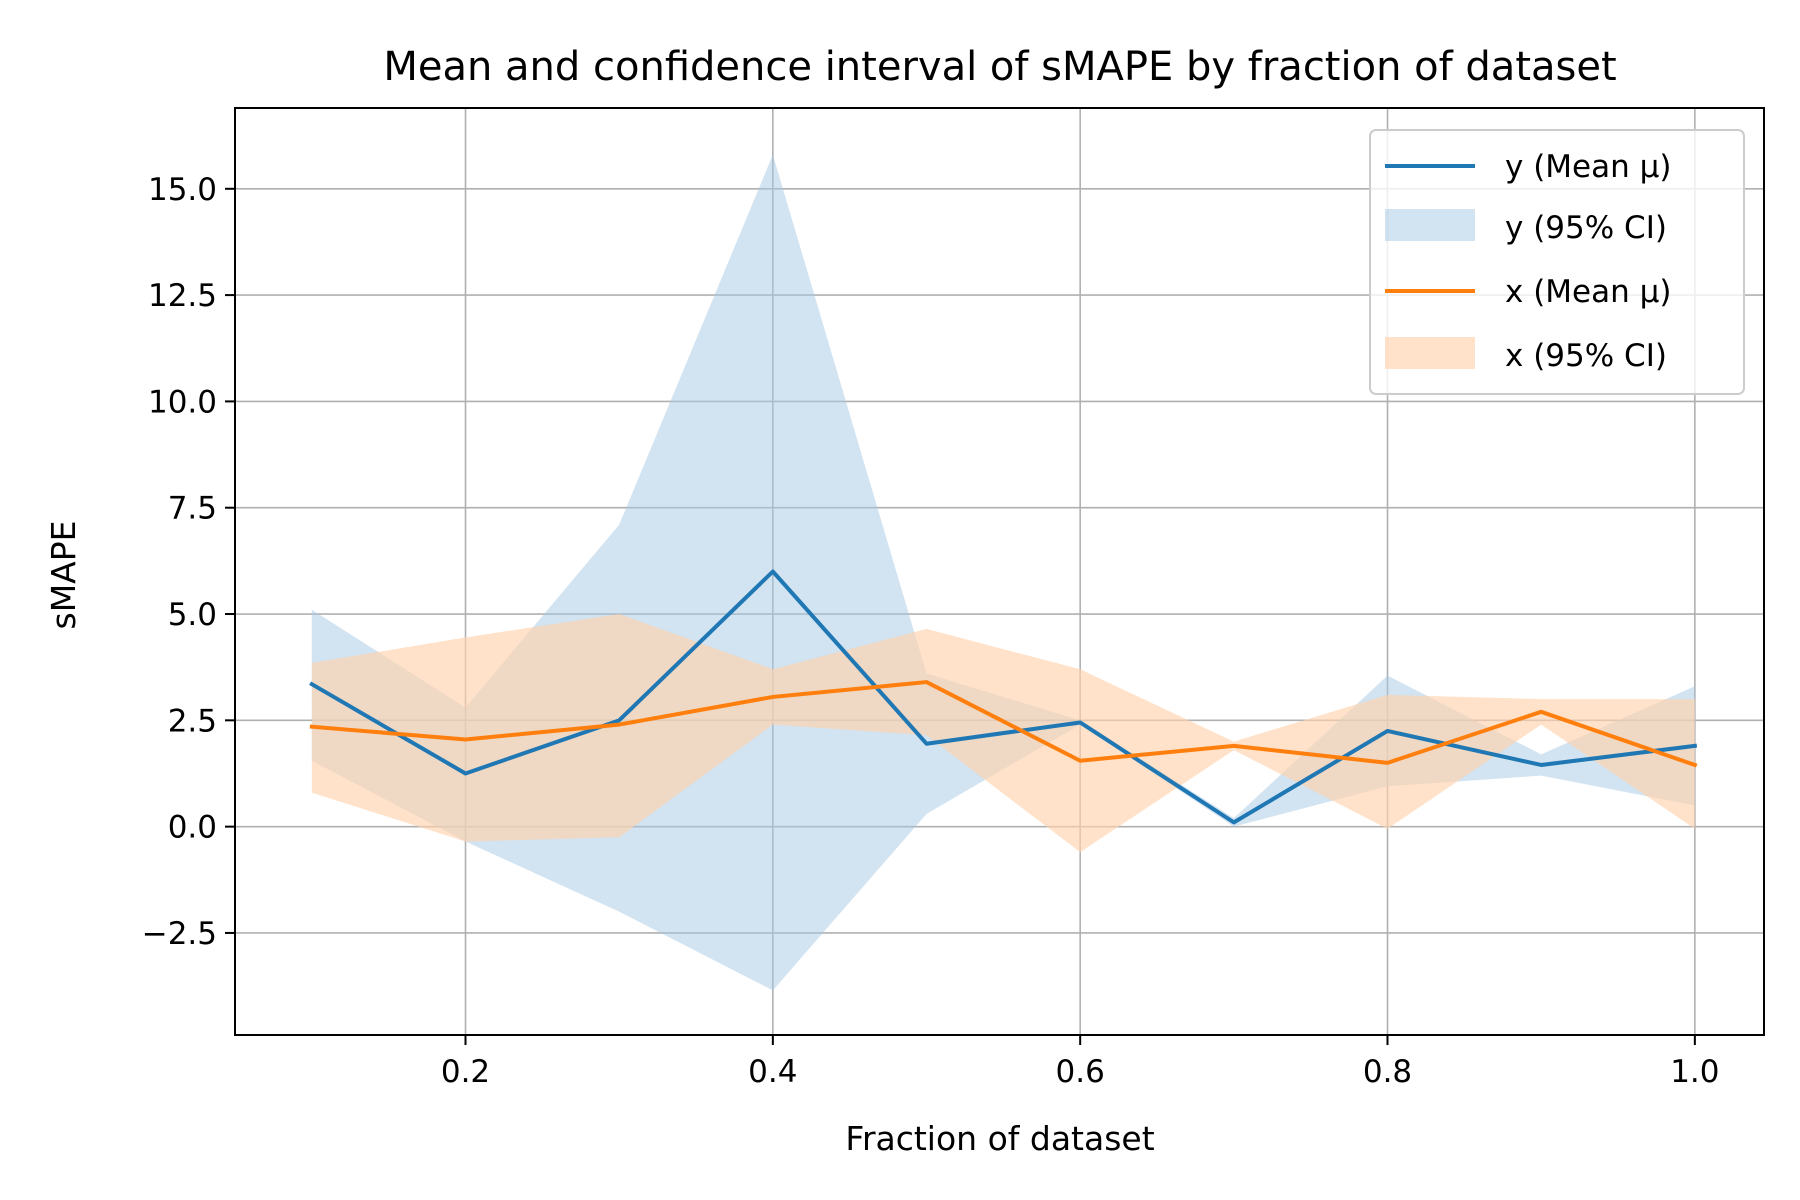 This screenshot has height=1200, width=1800. Describe the element at coordinates (182, 402) in the screenshot. I see `y-tick-label: 10.0` at that location.